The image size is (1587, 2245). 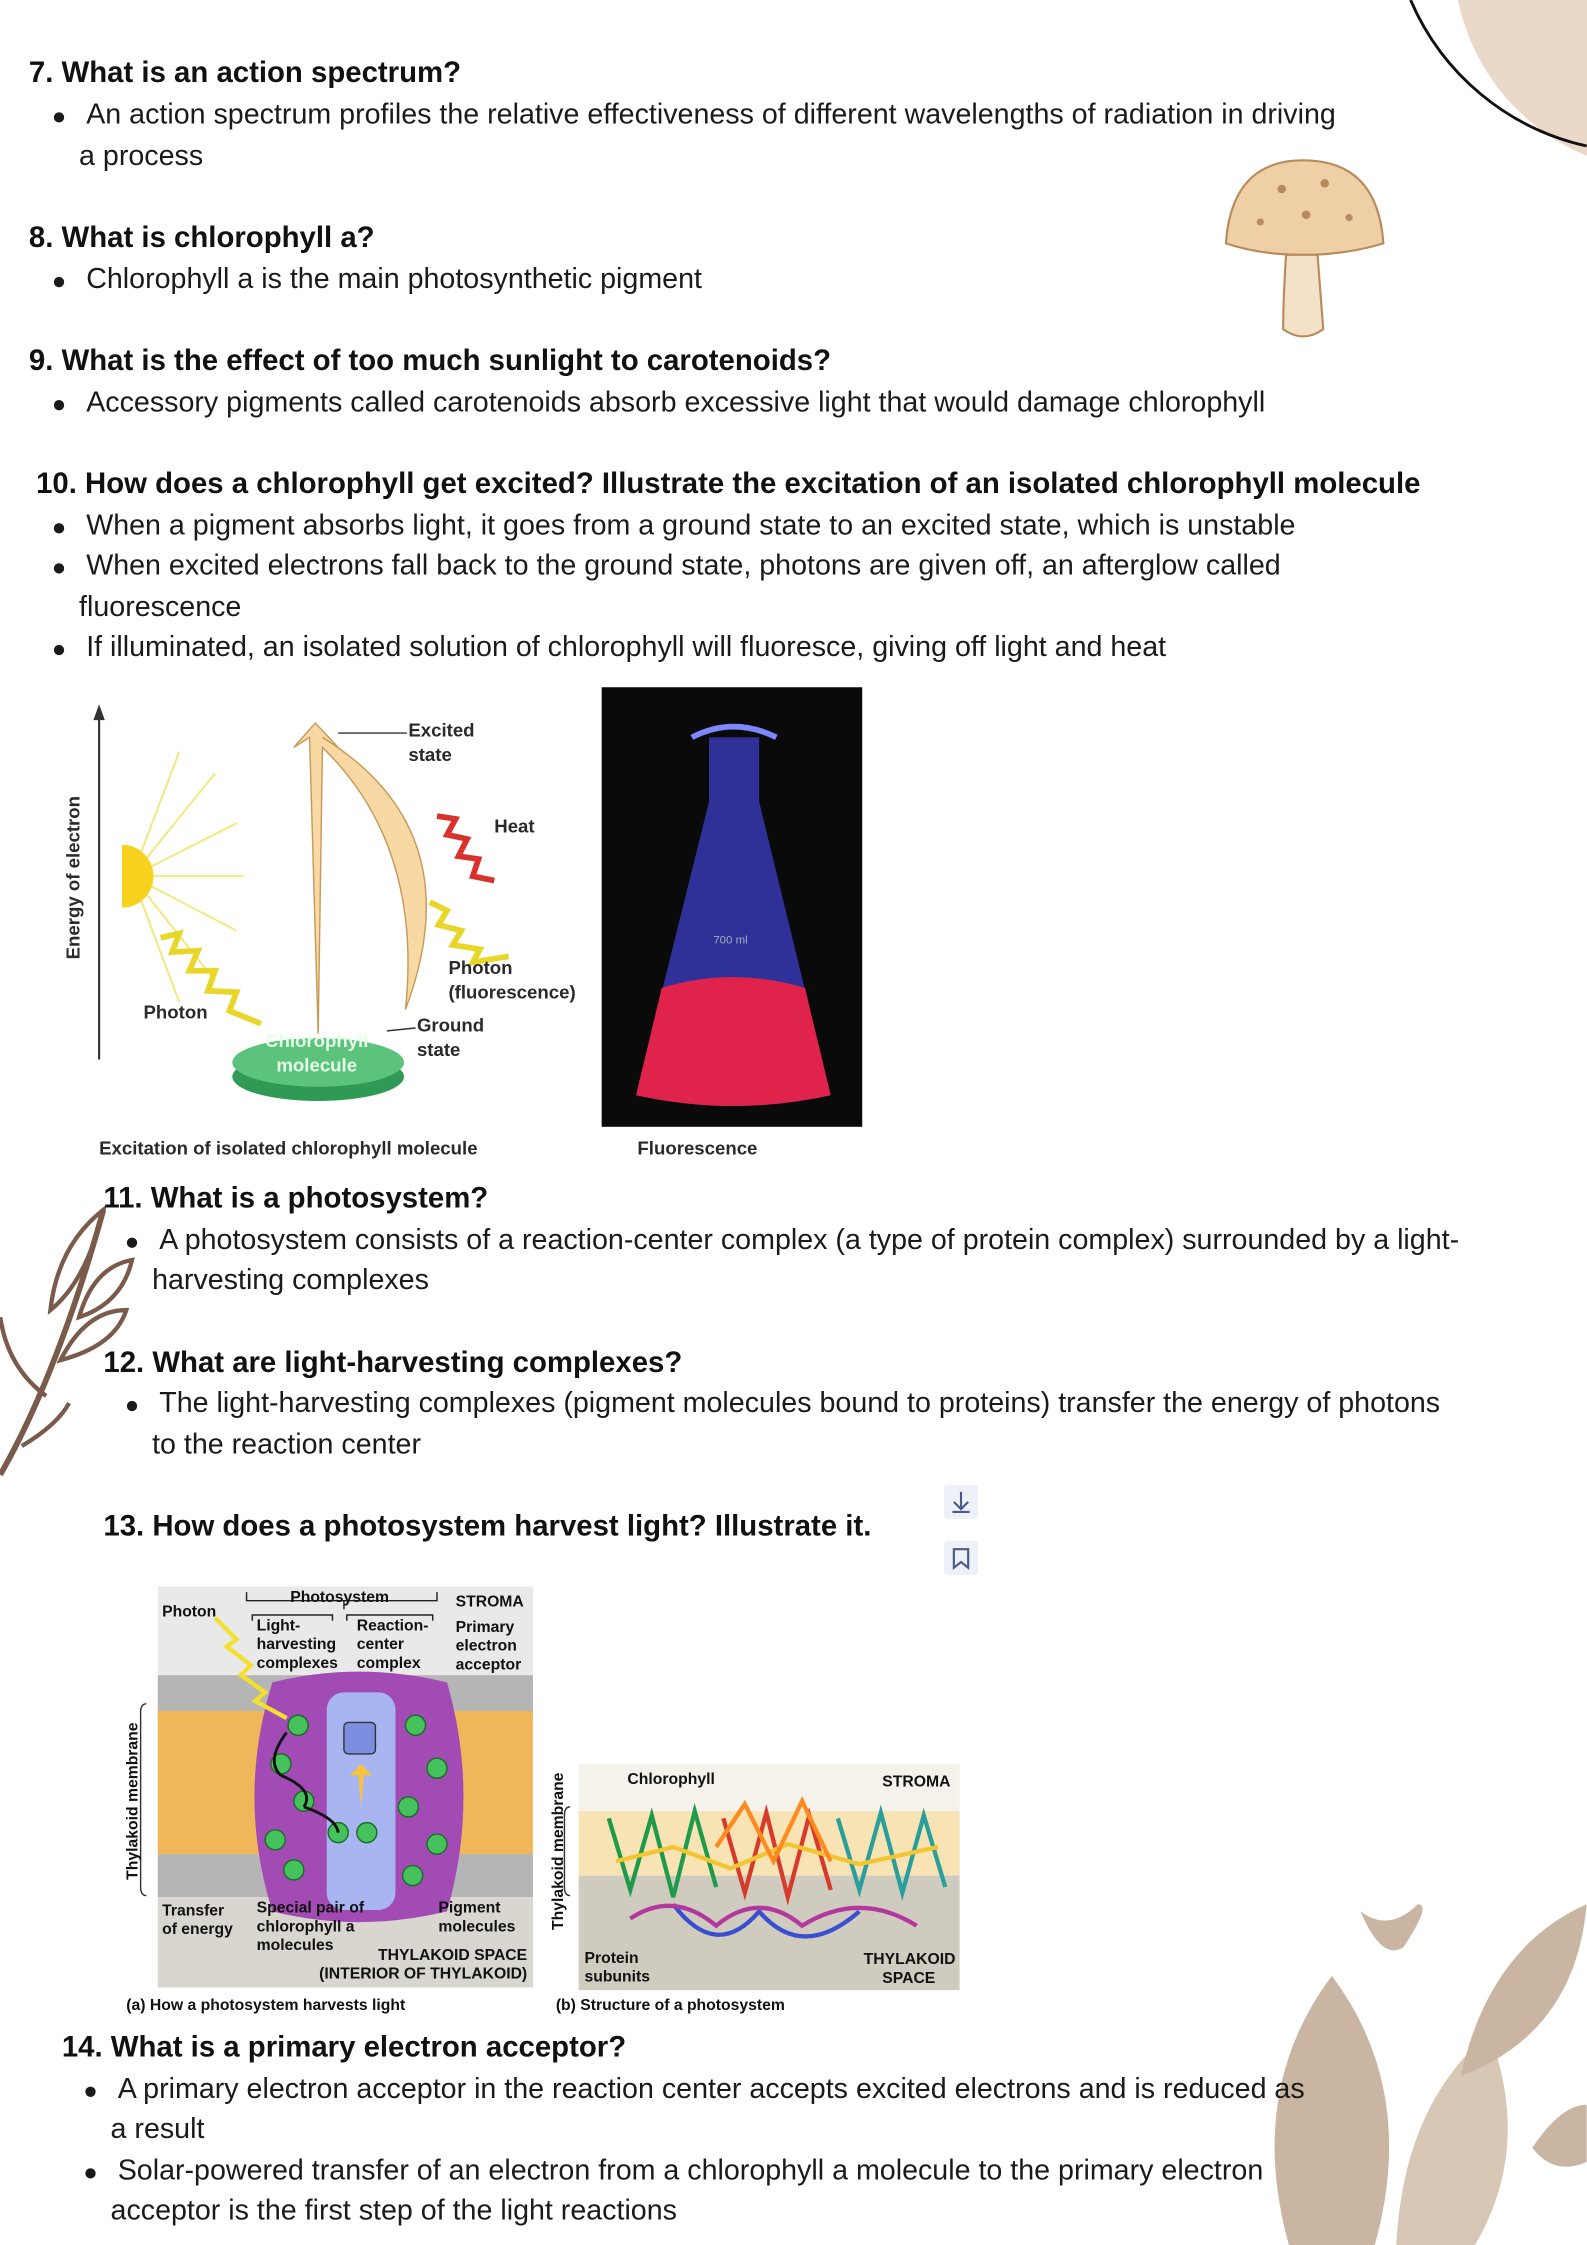 What do you see at coordinates (344, 2047) in the screenshot?
I see `question-heading: 14. What is a primary electron acceptor?` at bounding box center [344, 2047].